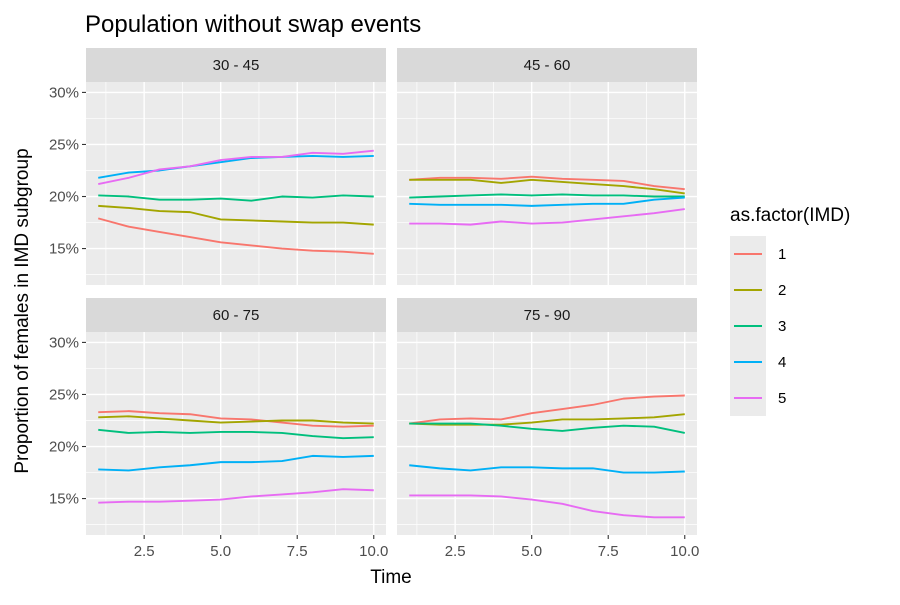 This screenshot has width=900, height=605. I want to click on y-axis-title: Proportion of females in IMD subgroup, so click(22, 310).